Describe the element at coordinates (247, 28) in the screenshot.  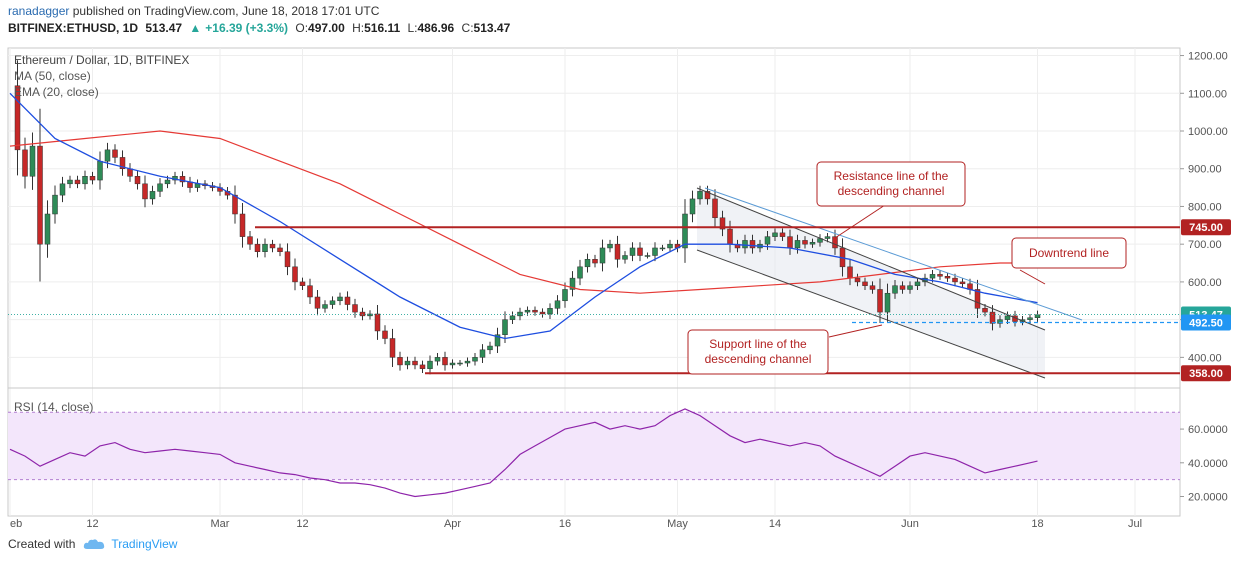
I see `price-change: +16.39 (+3.3%)` at that location.